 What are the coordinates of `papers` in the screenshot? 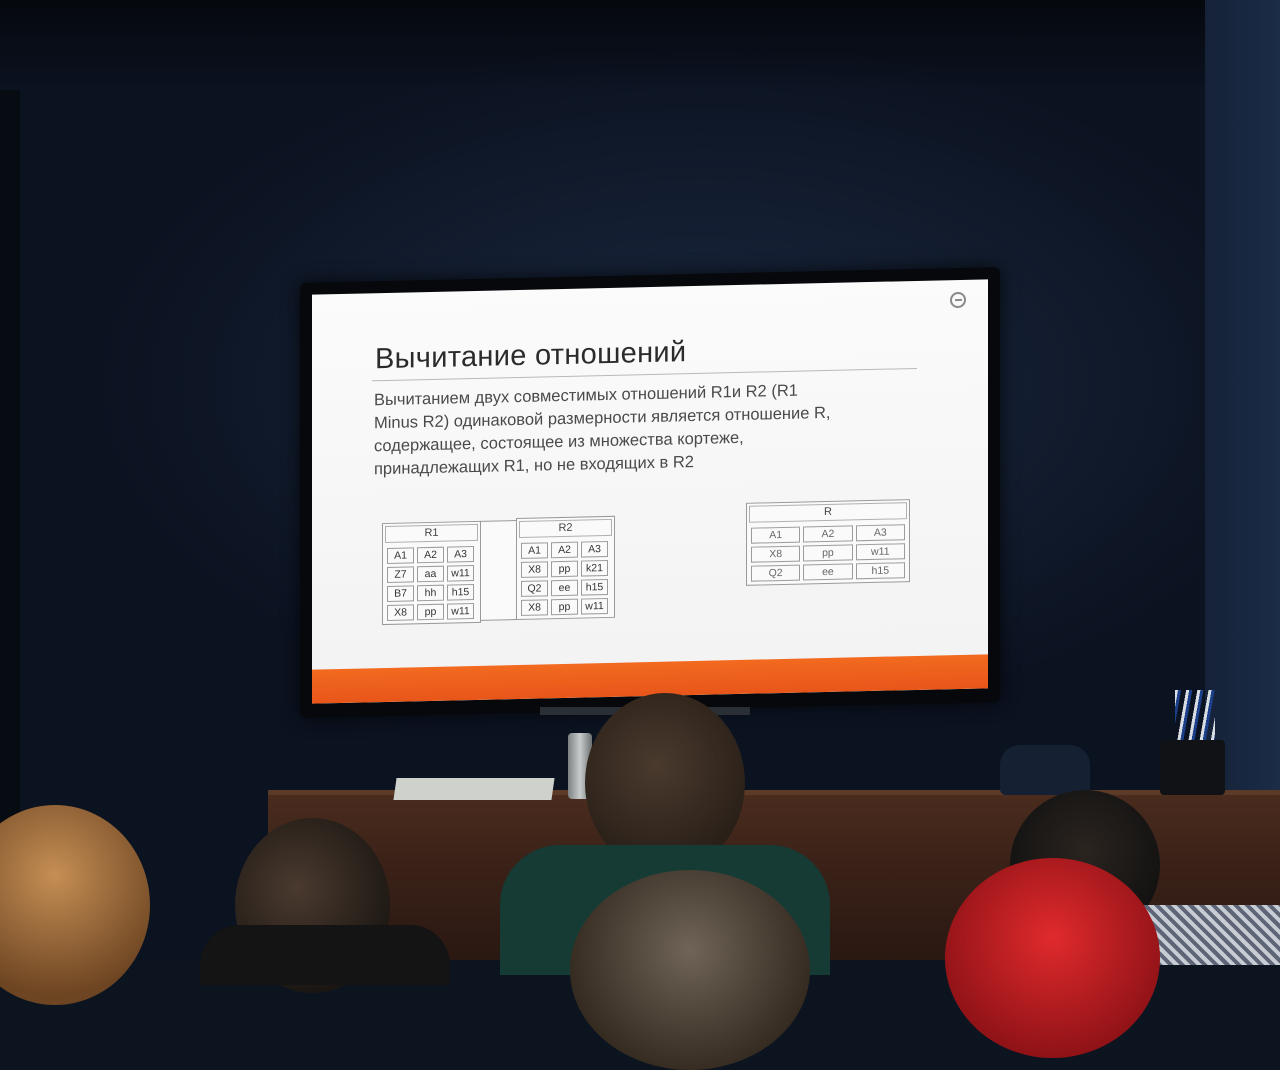 It's located at (474, 789).